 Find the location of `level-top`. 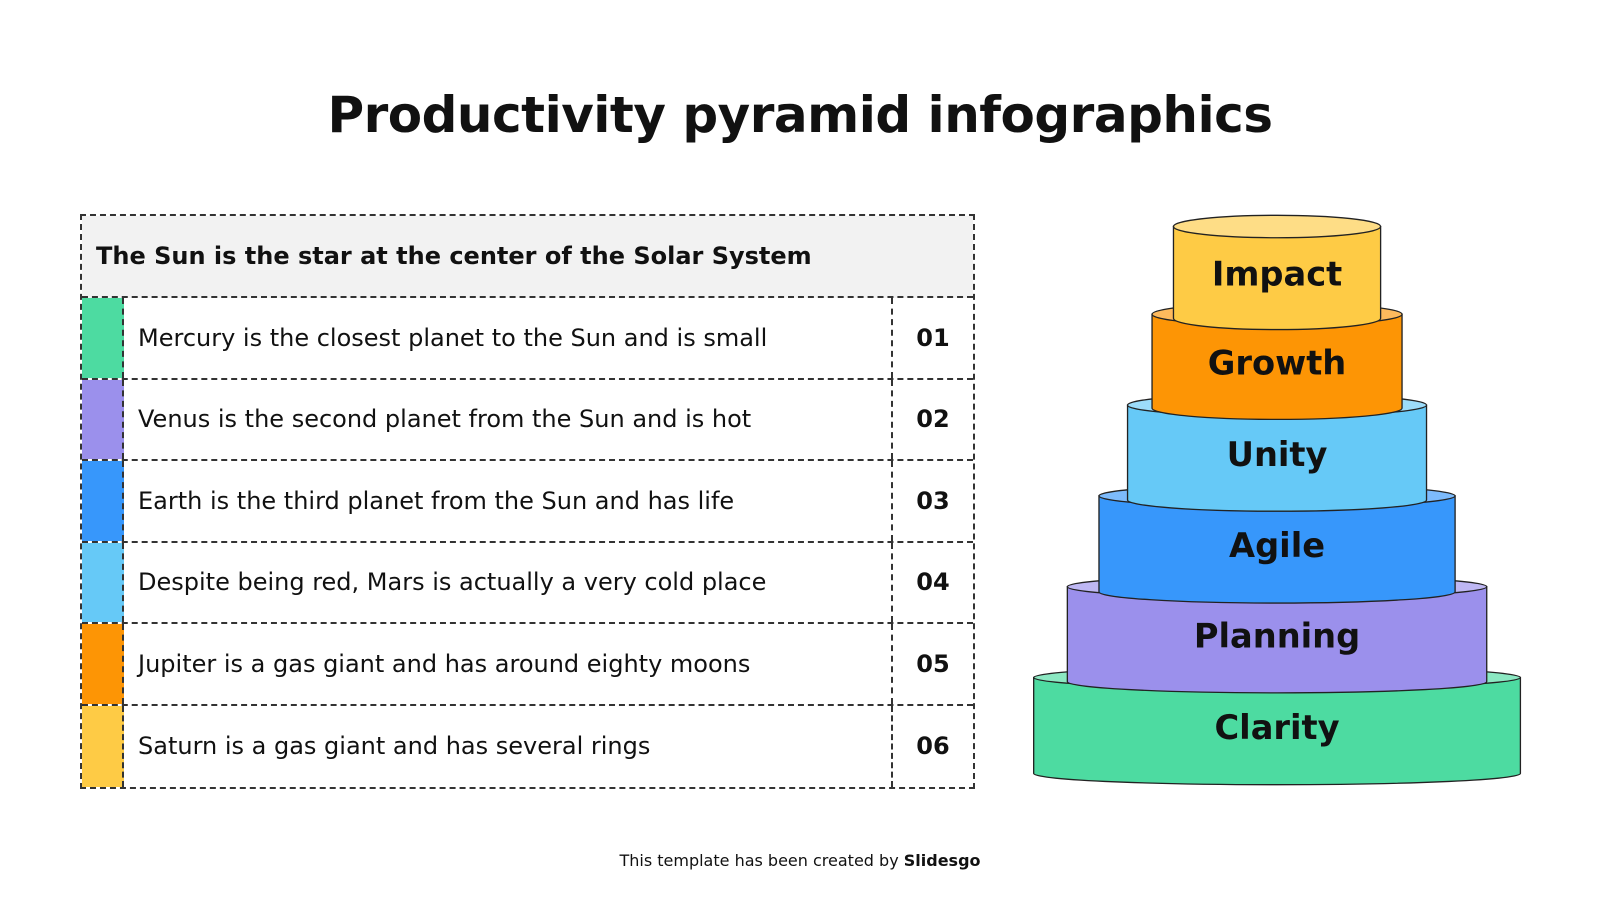

level-top is located at coordinates (1277, 226).